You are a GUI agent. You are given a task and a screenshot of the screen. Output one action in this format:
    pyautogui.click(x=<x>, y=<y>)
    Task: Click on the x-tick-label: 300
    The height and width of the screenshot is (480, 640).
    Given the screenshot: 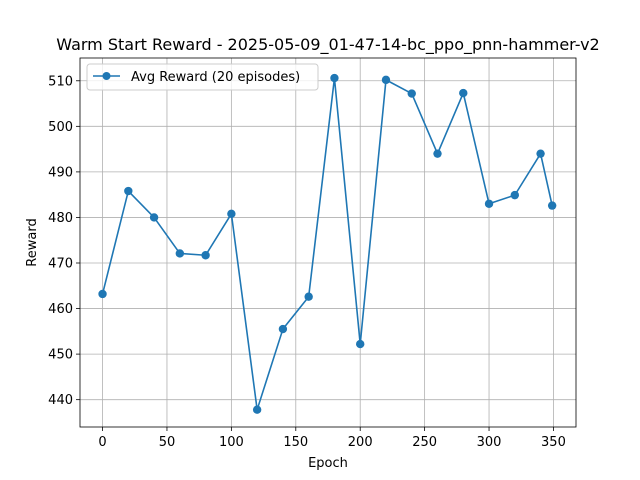 What is the action you would take?
    pyautogui.click(x=489, y=442)
    